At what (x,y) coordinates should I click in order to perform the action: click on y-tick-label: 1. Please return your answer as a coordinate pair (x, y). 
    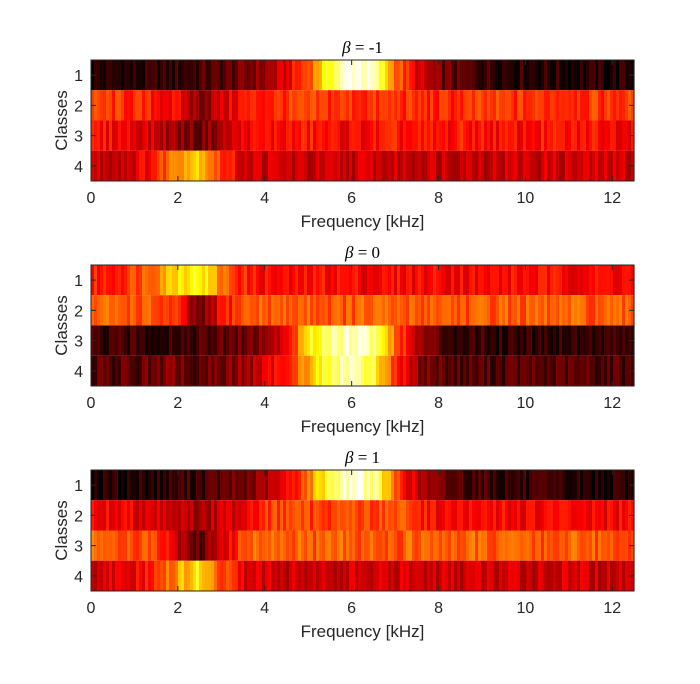
    Looking at the image, I should click on (78, 486).